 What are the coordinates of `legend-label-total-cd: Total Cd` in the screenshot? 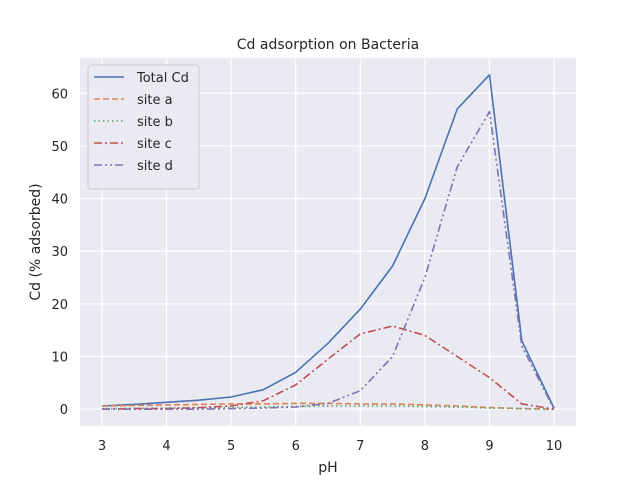 It's located at (162, 78).